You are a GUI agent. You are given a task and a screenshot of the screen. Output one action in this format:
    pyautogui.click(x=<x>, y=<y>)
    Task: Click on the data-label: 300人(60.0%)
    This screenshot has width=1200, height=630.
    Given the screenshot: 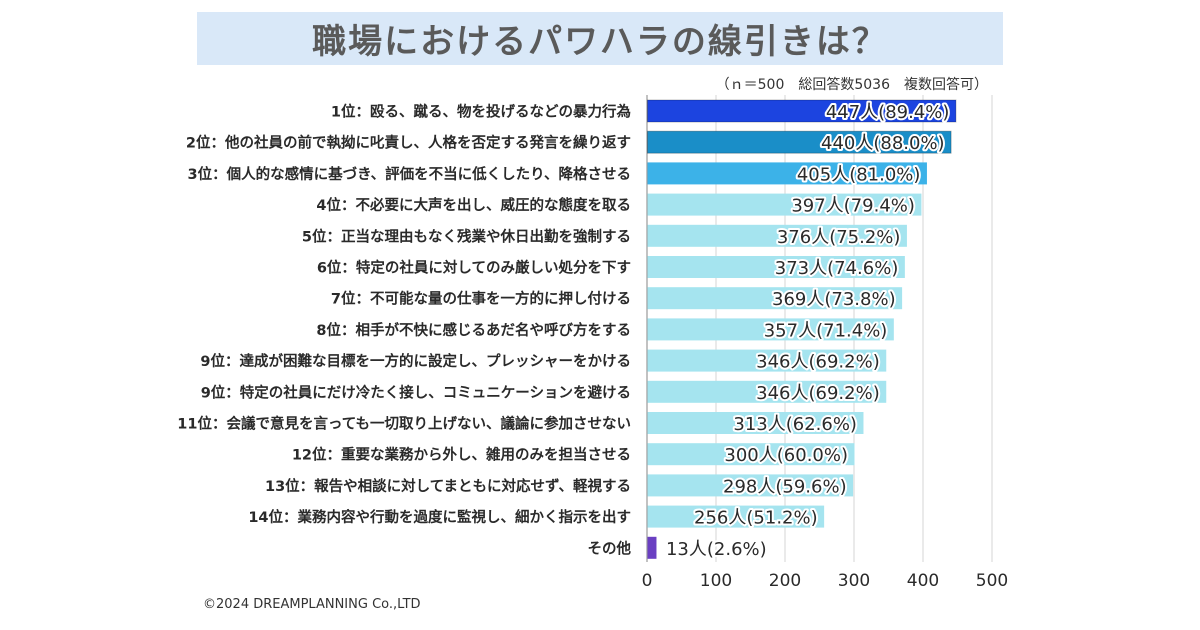 What is the action you would take?
    pyautogui.click(x=786, y=455)
    